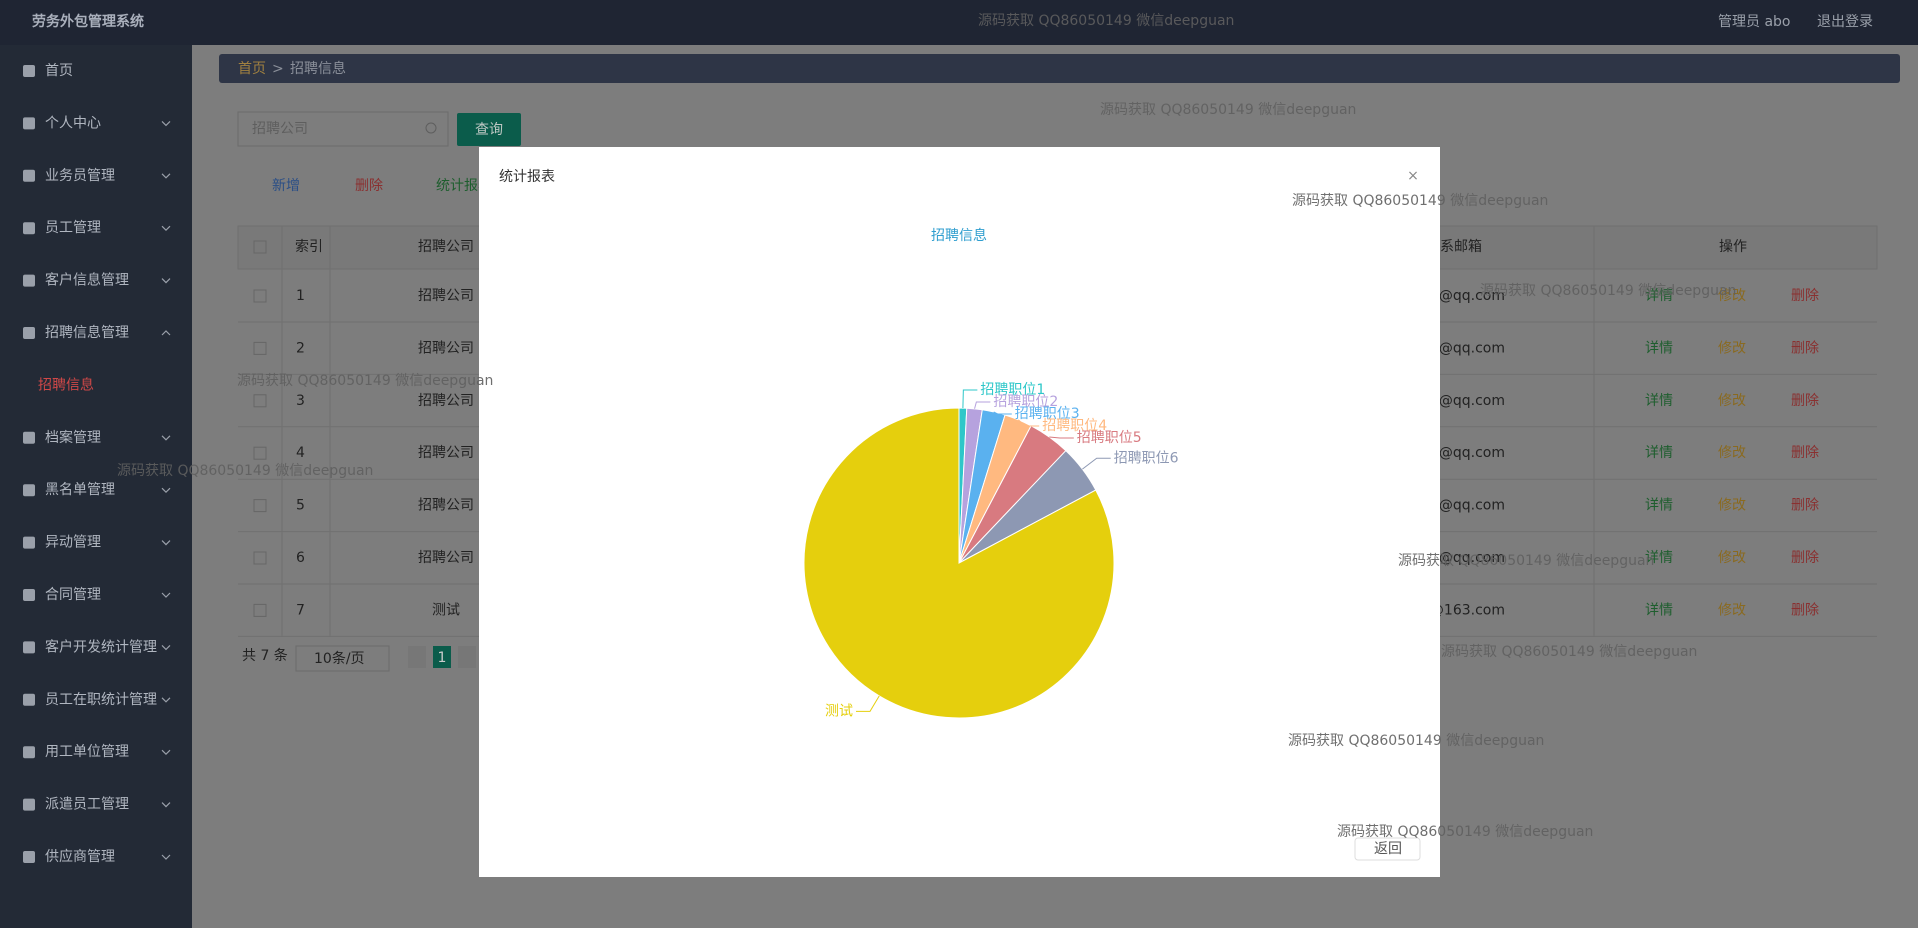 This screenshot has width=1918, height=932. I want to click on add-button: 新增, so click(286, 186).